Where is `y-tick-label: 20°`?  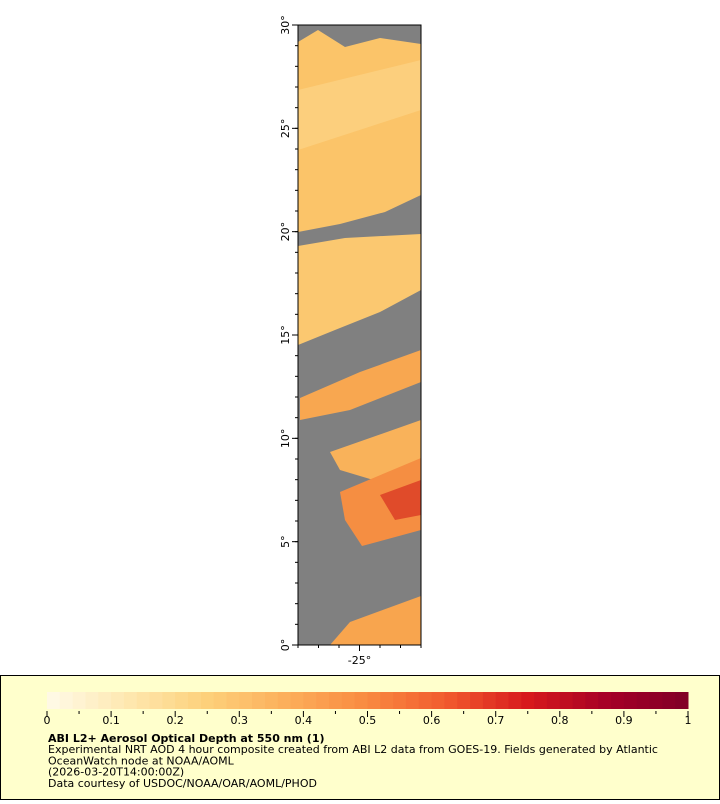 y-tick-label: 20° is located at coordinates (285, 232).